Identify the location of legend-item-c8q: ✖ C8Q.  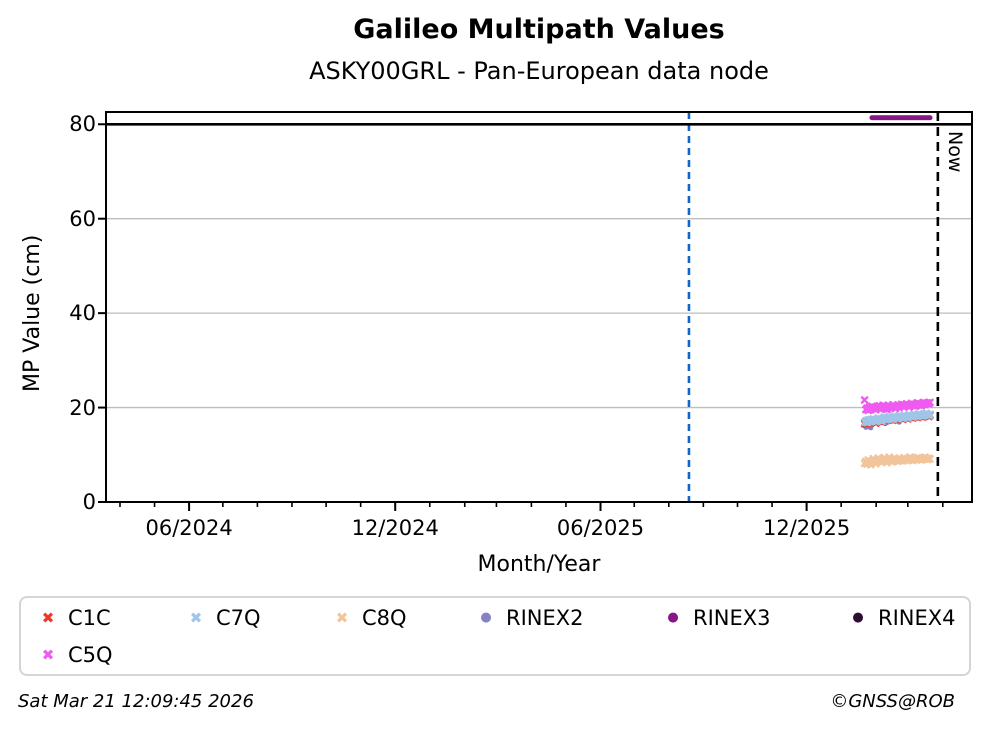
(369, 618).